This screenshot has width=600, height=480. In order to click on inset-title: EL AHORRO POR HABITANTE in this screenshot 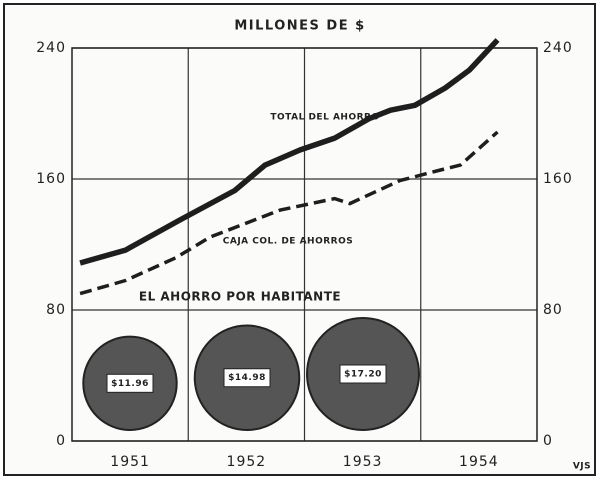, I will do `click(240, 297)`.